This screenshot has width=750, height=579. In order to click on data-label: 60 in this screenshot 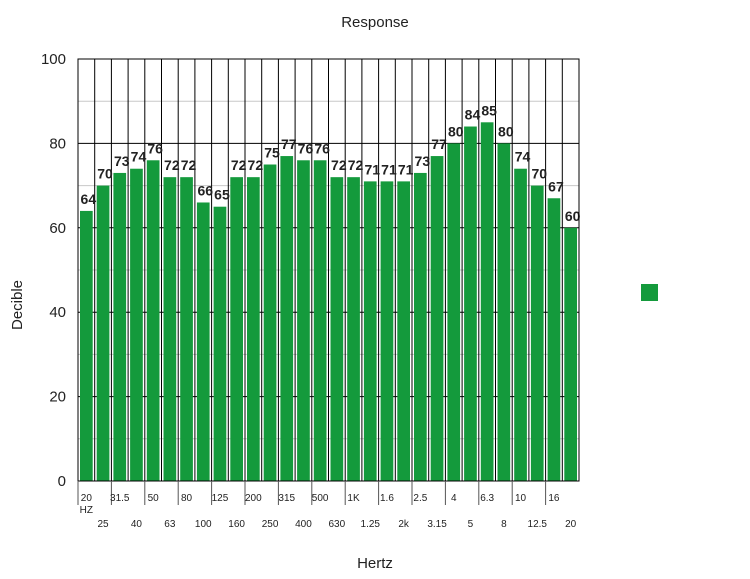, I will do `click(573, 216)`.